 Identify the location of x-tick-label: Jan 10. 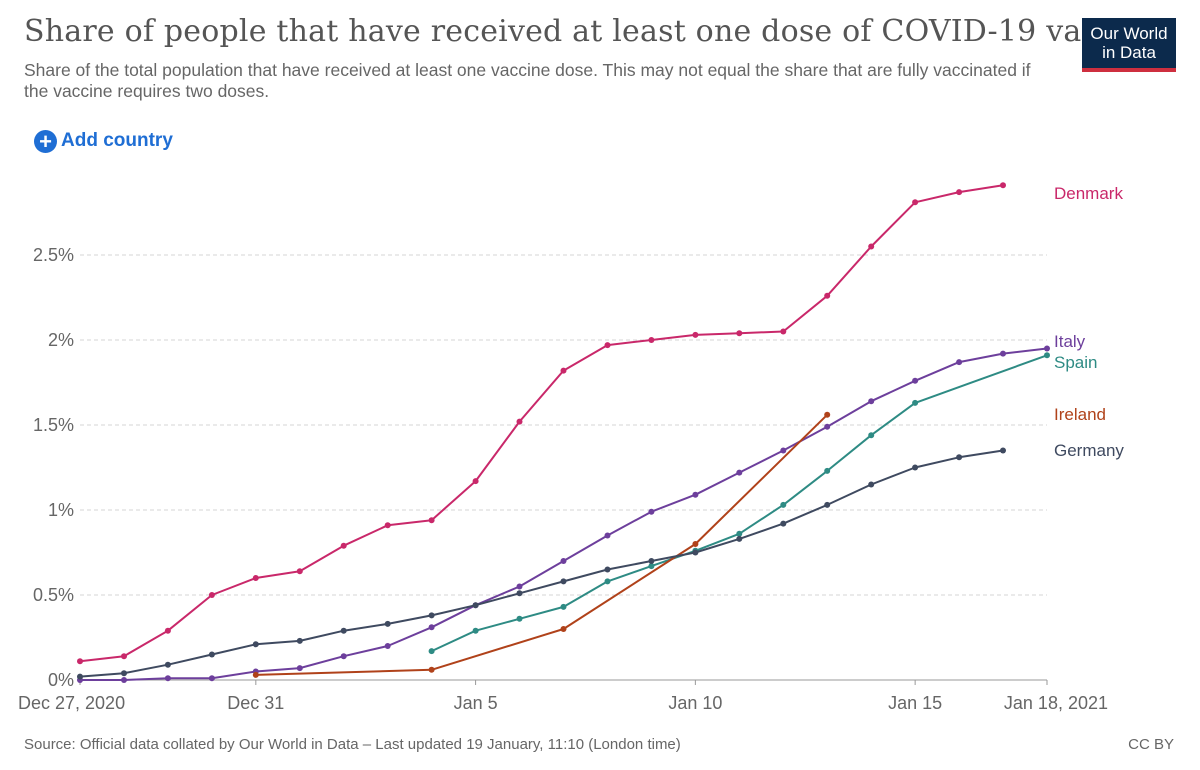
(695, 703).